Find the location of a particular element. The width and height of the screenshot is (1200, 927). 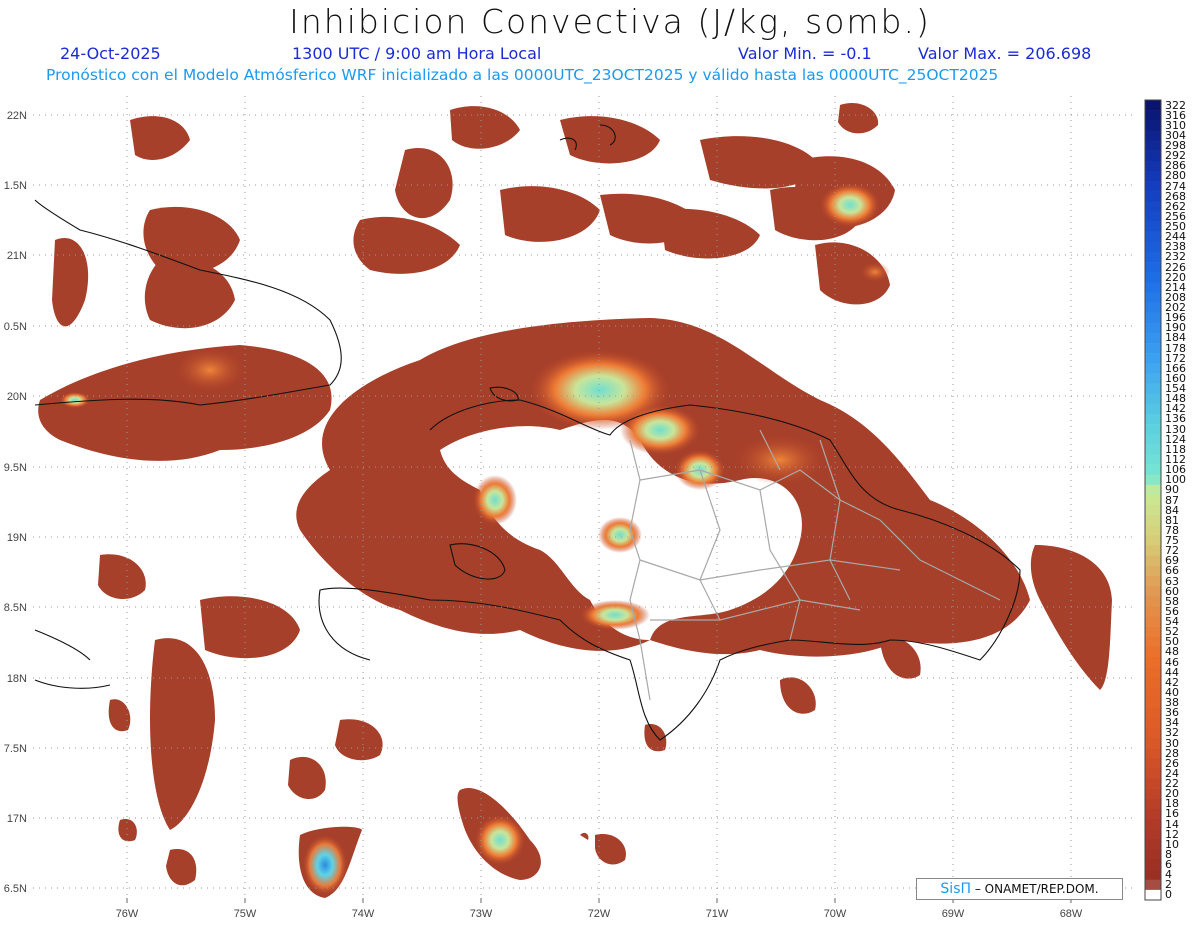

colorbar-label: 250 is located at coordinates (1175, 227).